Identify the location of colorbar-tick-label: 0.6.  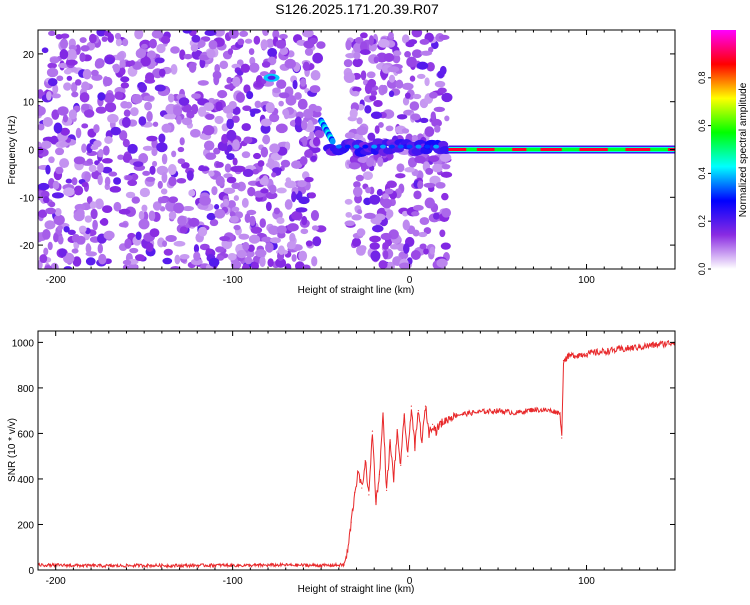
(702, 125).